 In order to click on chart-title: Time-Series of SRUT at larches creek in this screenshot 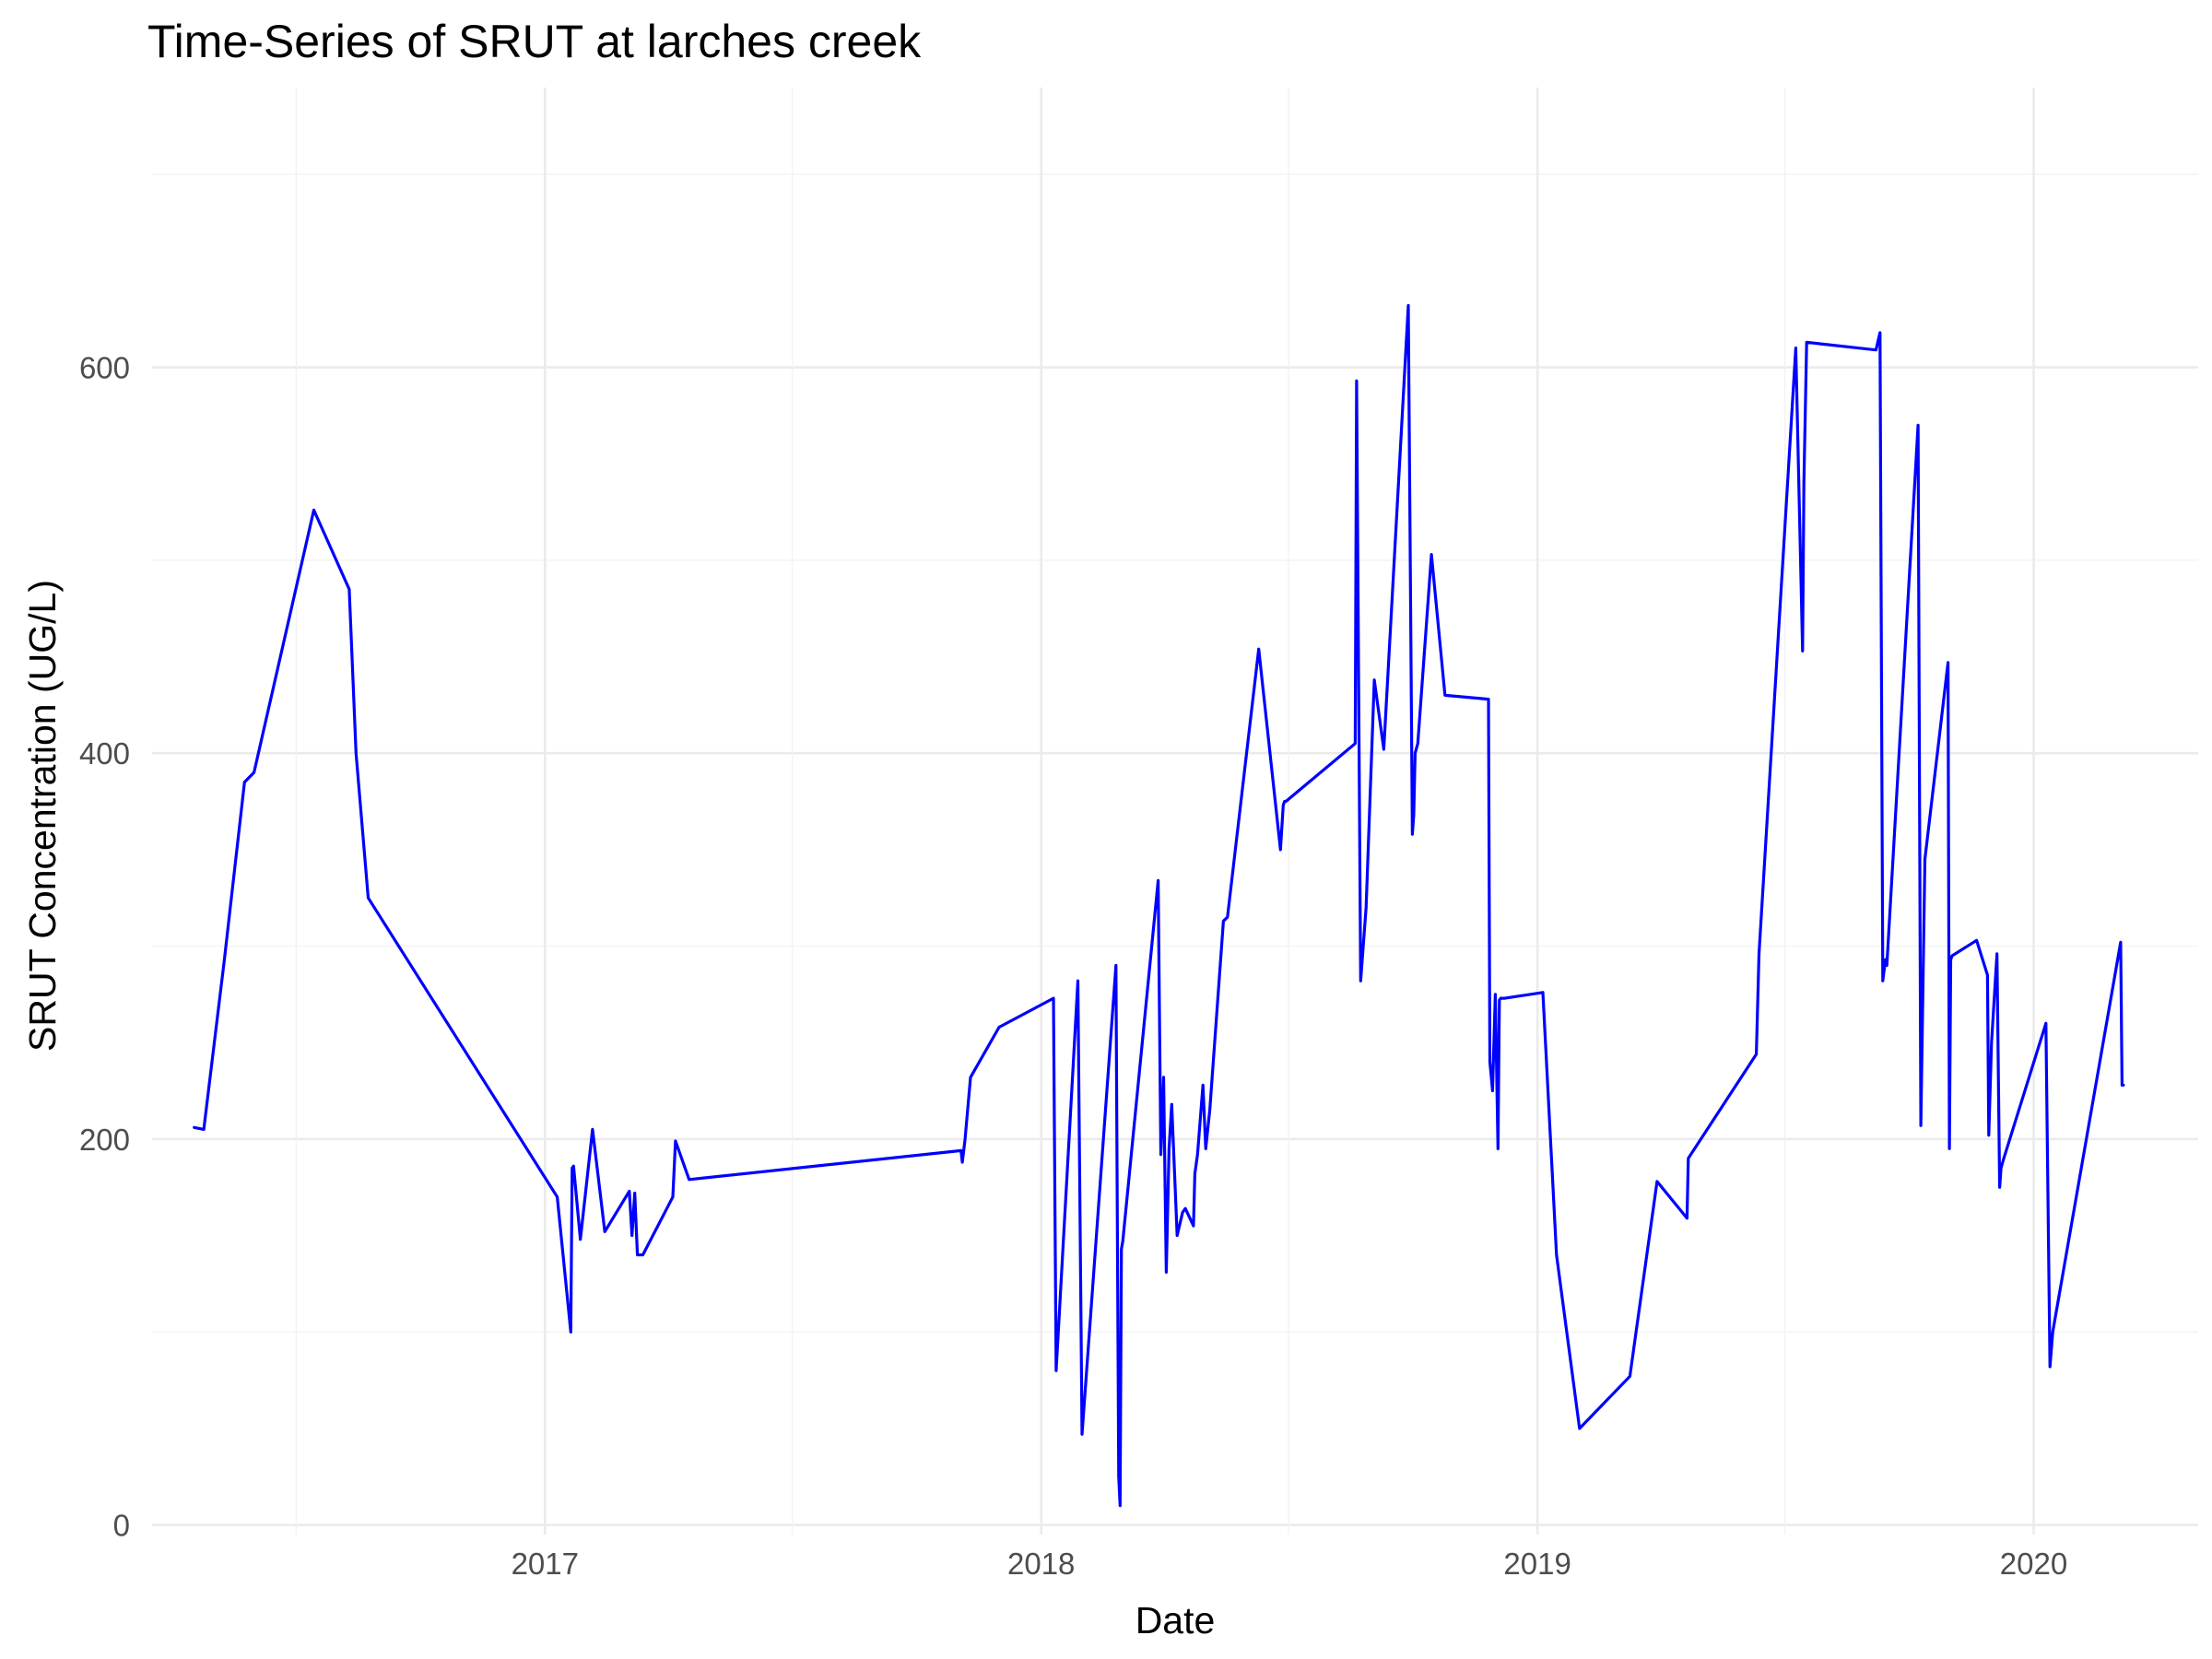, I will do `click(534, 41)`.